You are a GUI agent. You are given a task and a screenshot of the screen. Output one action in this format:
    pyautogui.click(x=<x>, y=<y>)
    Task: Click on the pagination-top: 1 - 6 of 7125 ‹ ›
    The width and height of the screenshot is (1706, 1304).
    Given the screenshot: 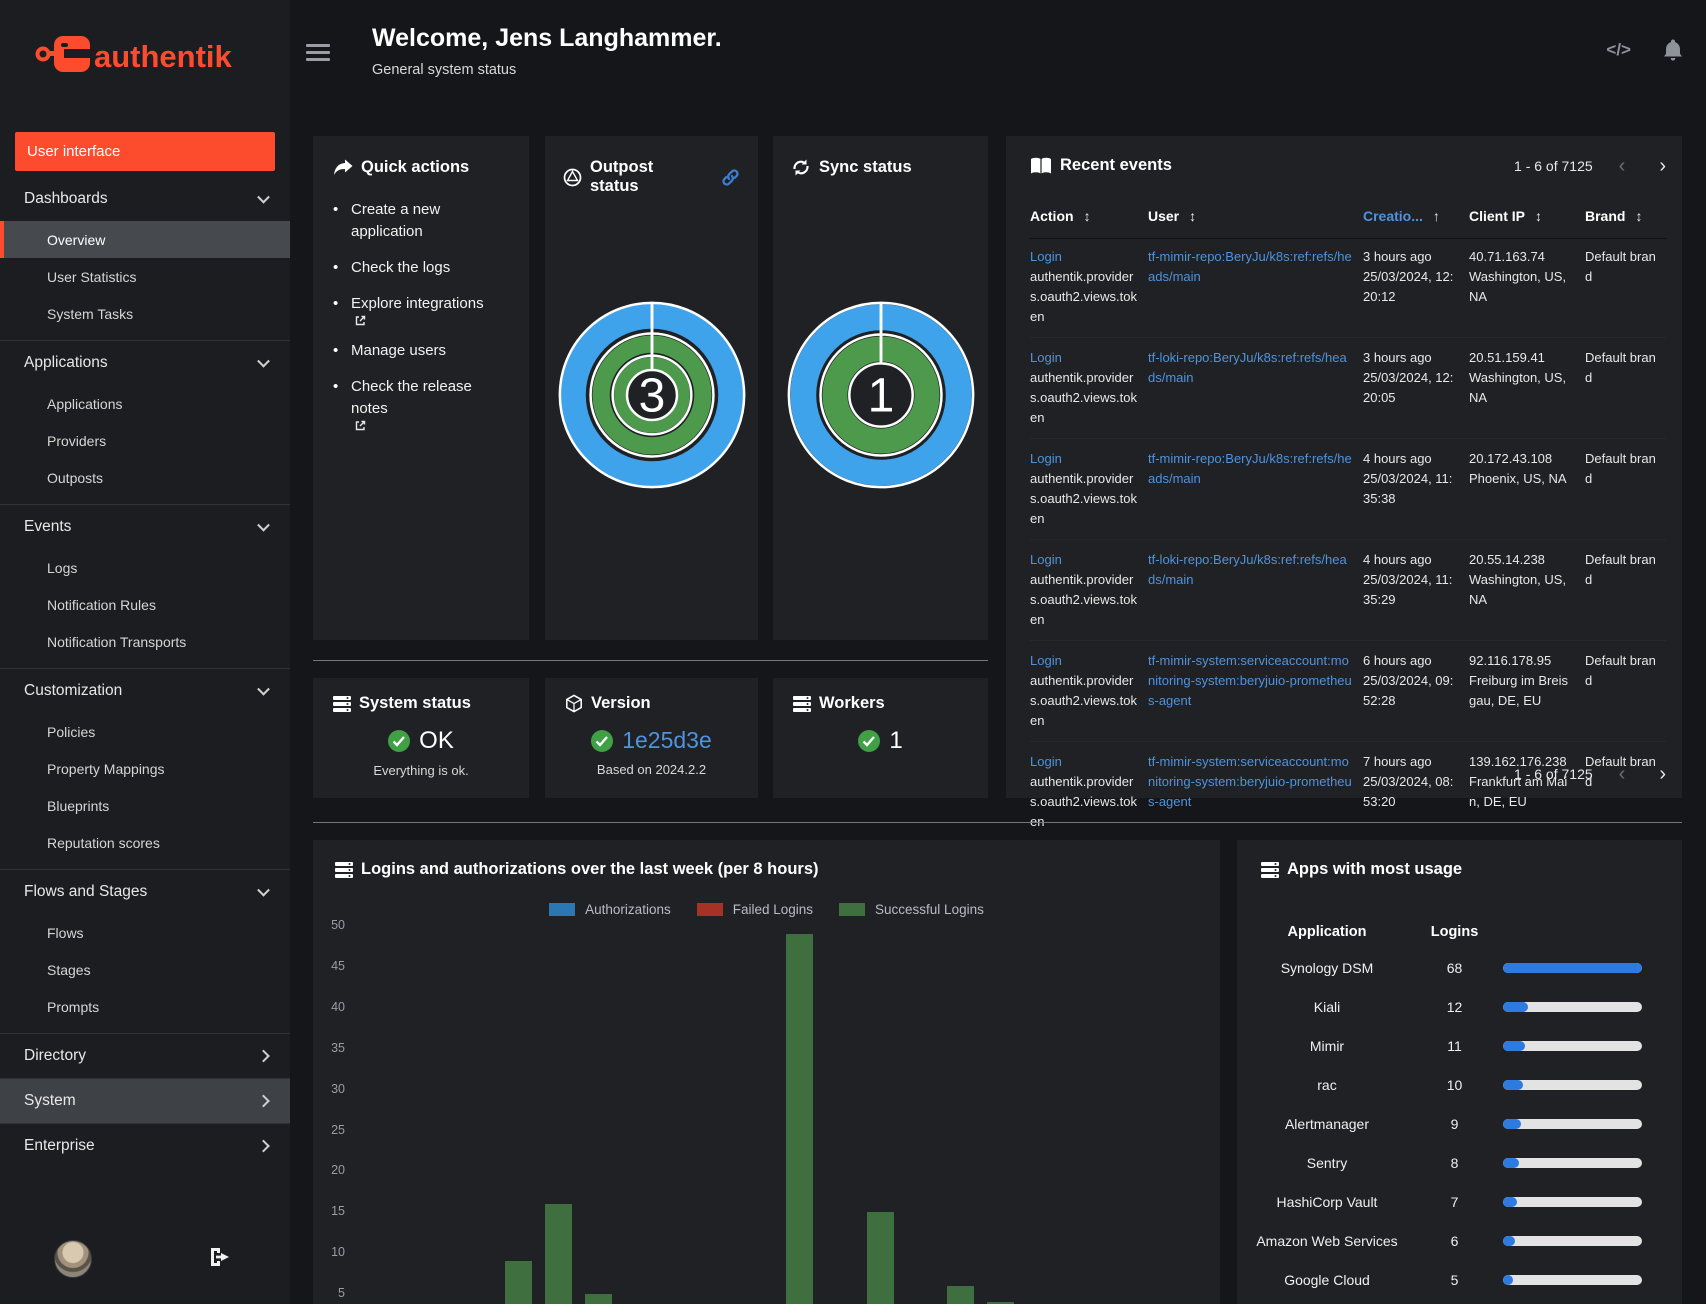 What is the action you would take?
    pyautogui.click(x=1590, y=166)
    